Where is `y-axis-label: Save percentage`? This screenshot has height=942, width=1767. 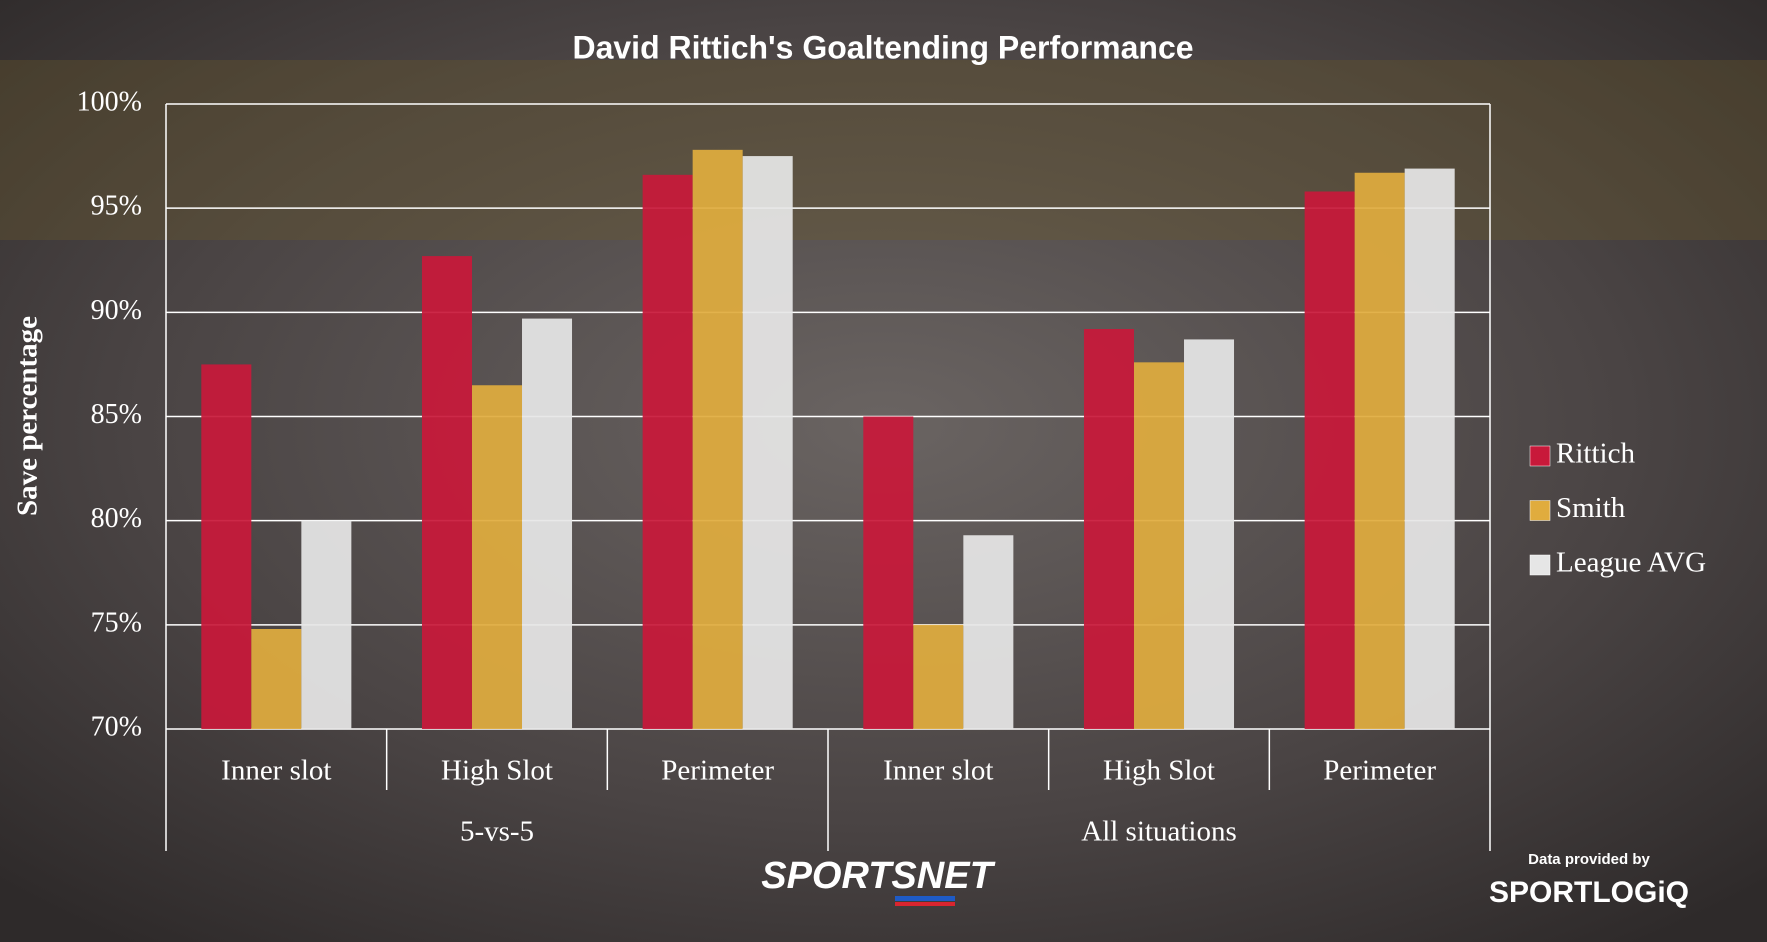
y-axis-label: Save percentage is located at coordinates (28, 416).